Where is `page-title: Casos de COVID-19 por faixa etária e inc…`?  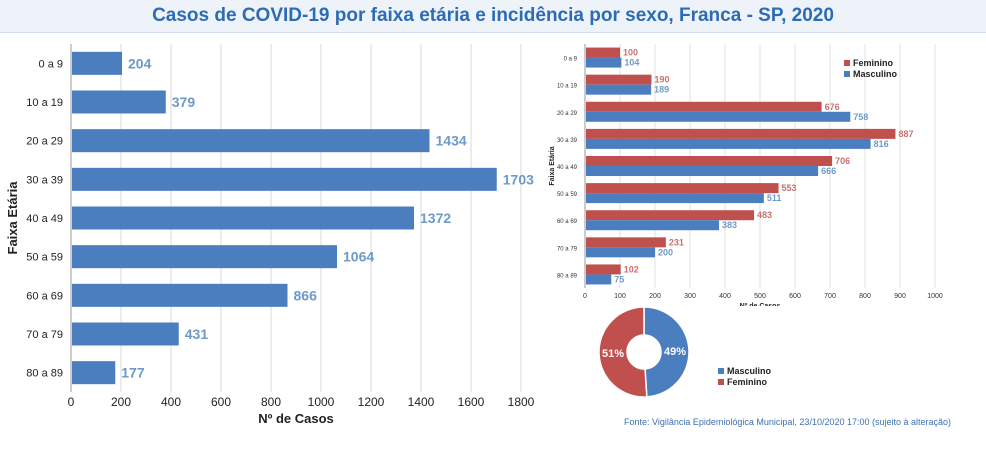 page-title: Casos de COVID-19 por faixa etária e inc… is located at coordinates (493, 15).